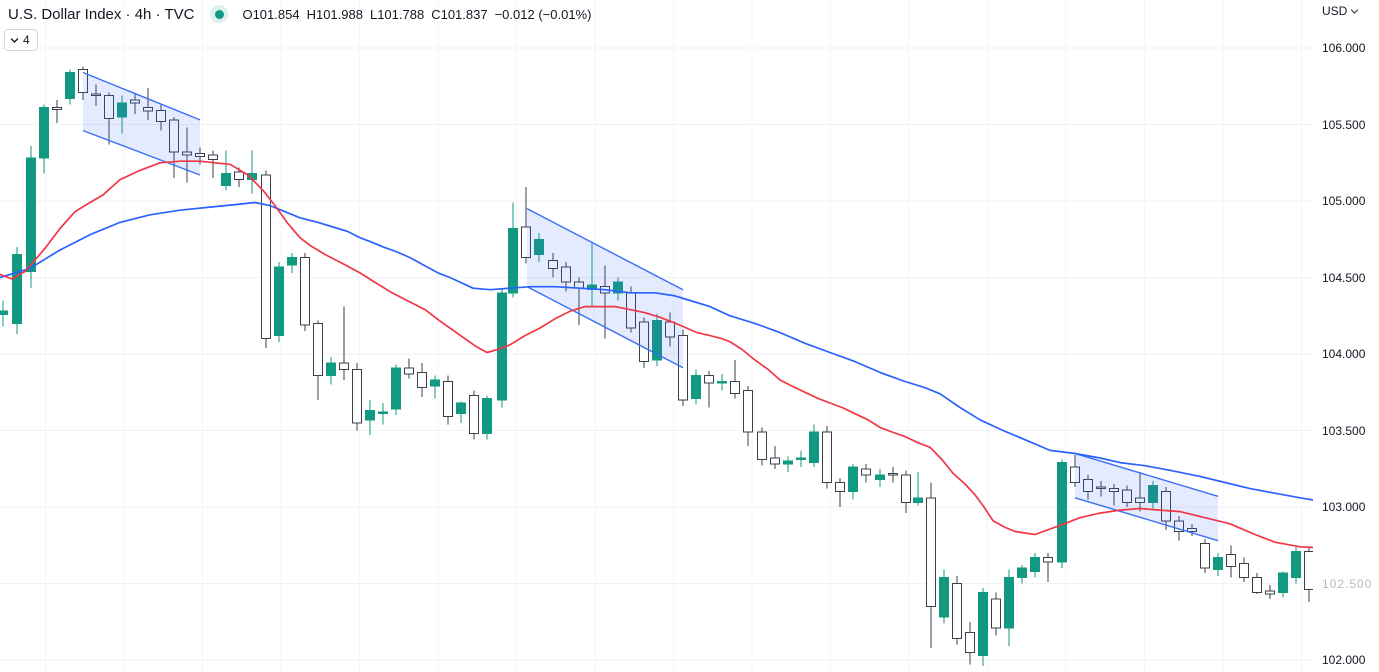  Describe the element at coordinates (101, 14) in the screenshot. I see `symbol-title: U.S. Dollar Index · 4h · TVC` at that location.